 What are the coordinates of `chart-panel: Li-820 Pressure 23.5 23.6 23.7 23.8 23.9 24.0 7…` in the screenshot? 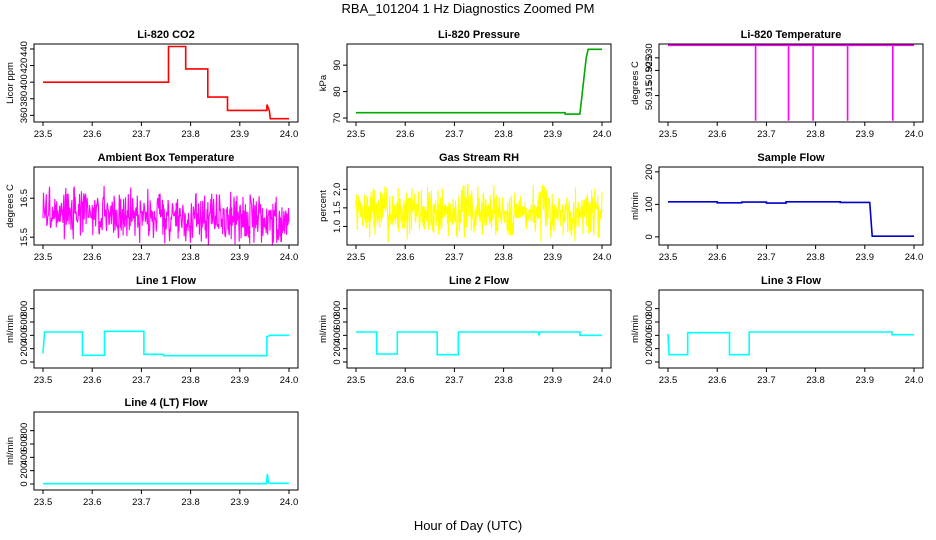 It's located at (465, 84).